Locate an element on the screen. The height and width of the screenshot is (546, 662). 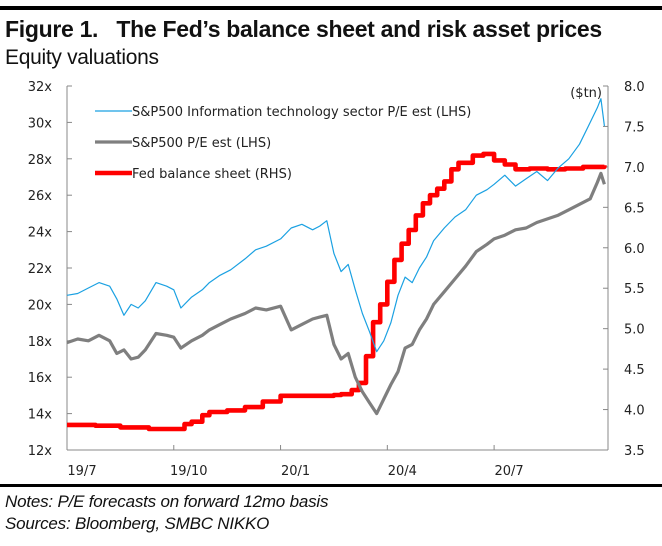
left-y-tick-label: 18x is located at coordinates (40, 342).